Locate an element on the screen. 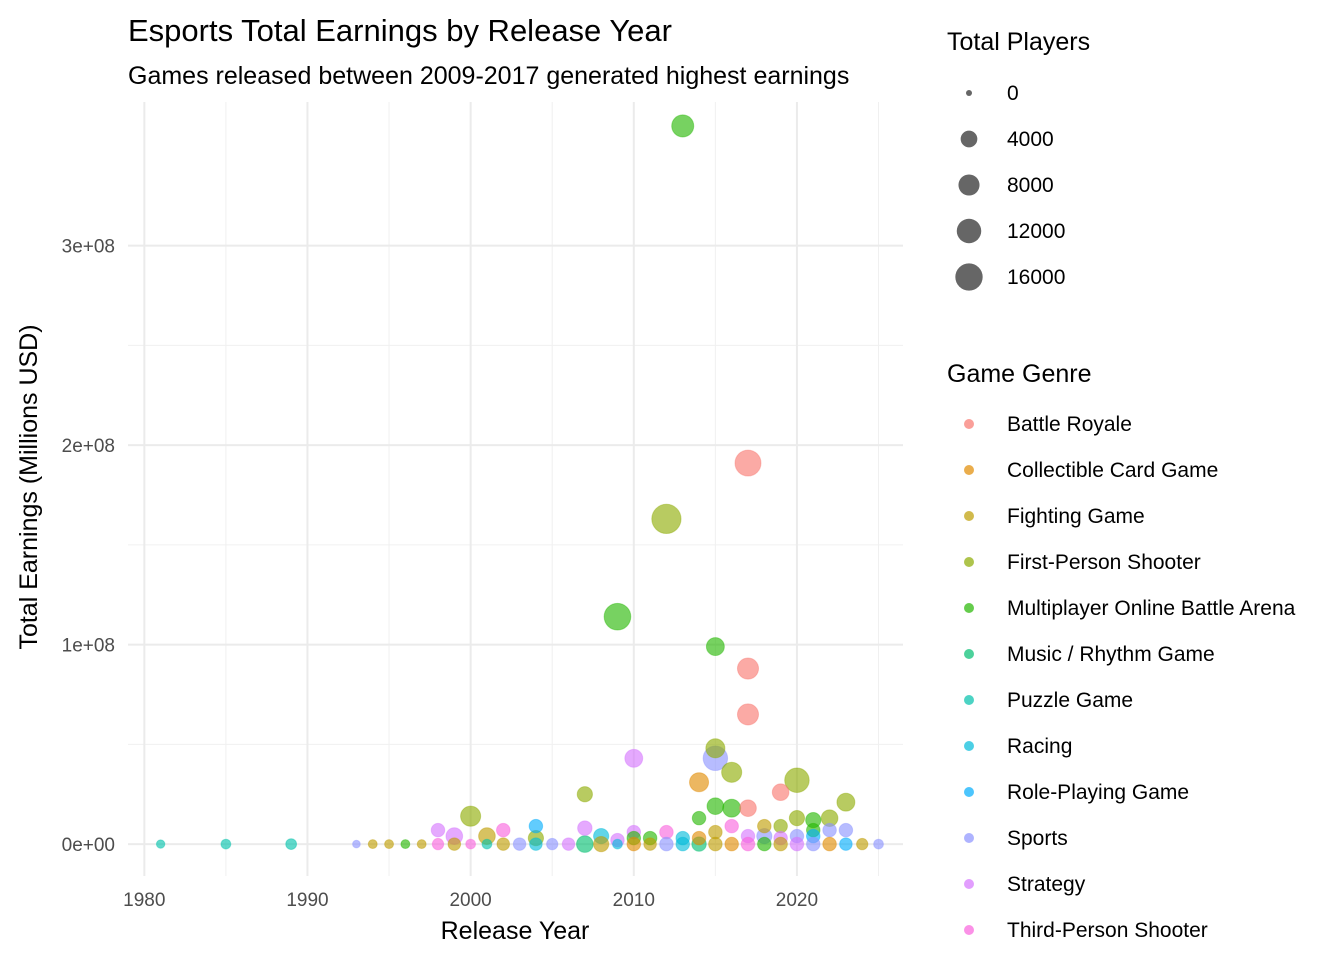 The image size is (1344, 965). color-legend-label: Music / Rhythm Game is located at coordinates (1111, 654).